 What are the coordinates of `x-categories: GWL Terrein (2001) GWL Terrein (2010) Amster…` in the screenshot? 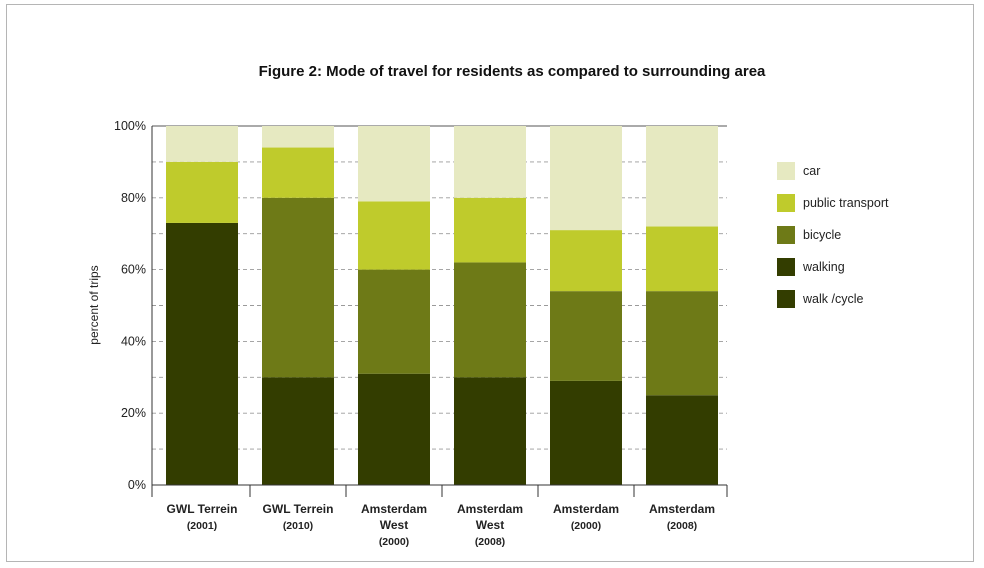 It's located at (441, 525).